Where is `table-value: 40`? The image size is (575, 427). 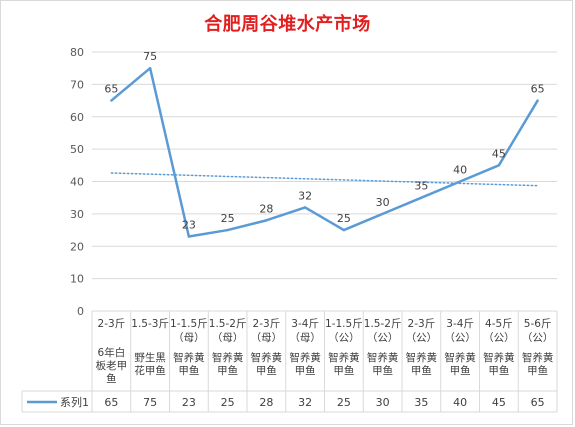
table-value: 40 is located at coordinates (460, 402).